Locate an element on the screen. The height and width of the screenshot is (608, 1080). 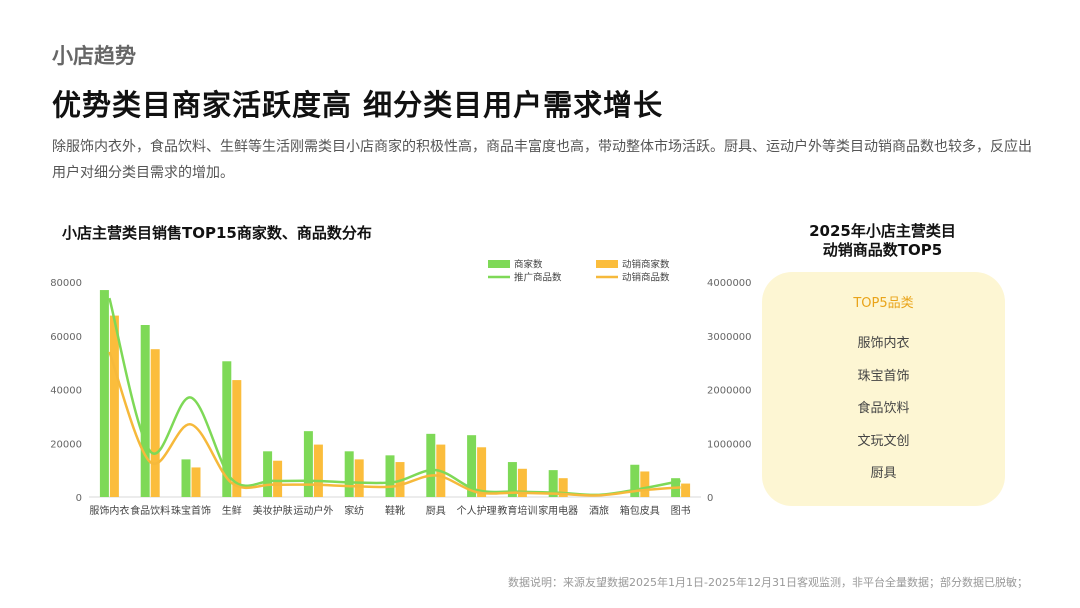
top5-item: 食品饮料 is located at coordinates (883, 408).